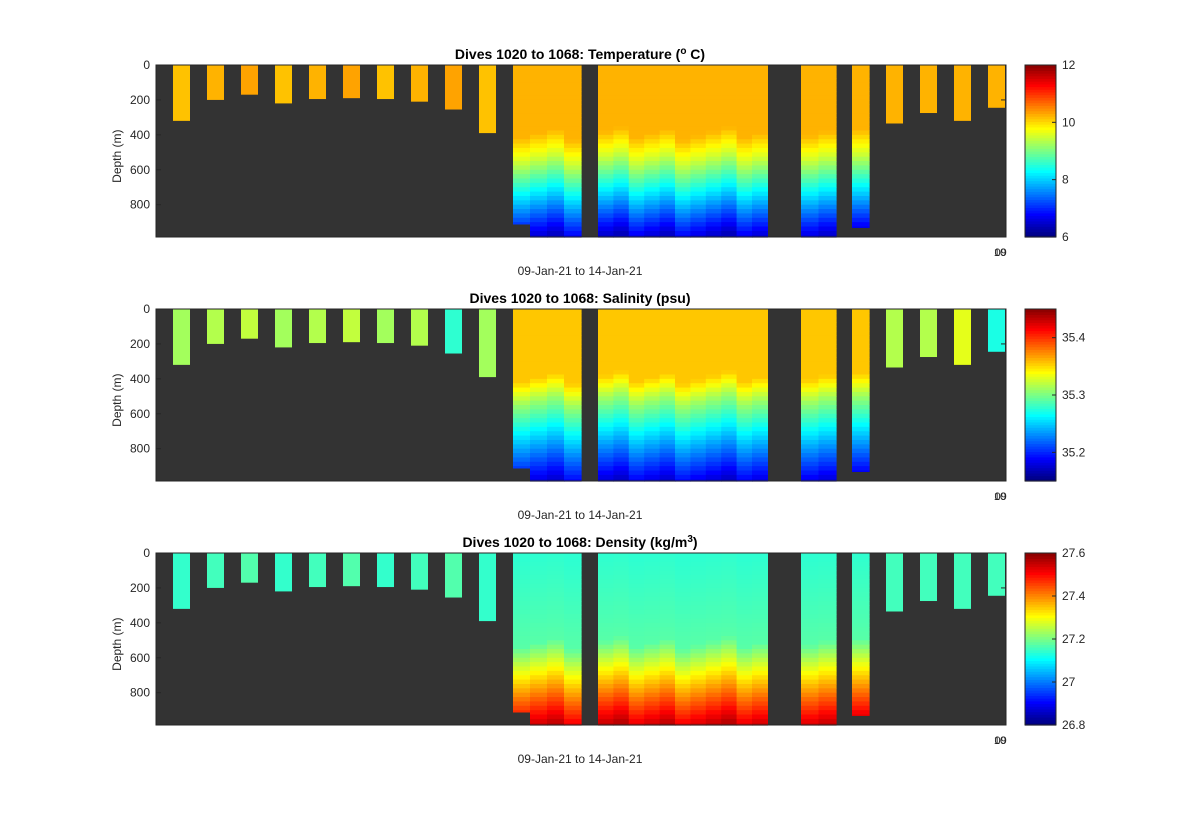  What do you see at coordinates (580, 54) in the screenshot?
I see `chart-title: Dives 1020 to 1068: Temperature (o C)` at bounding box center [580, 54].